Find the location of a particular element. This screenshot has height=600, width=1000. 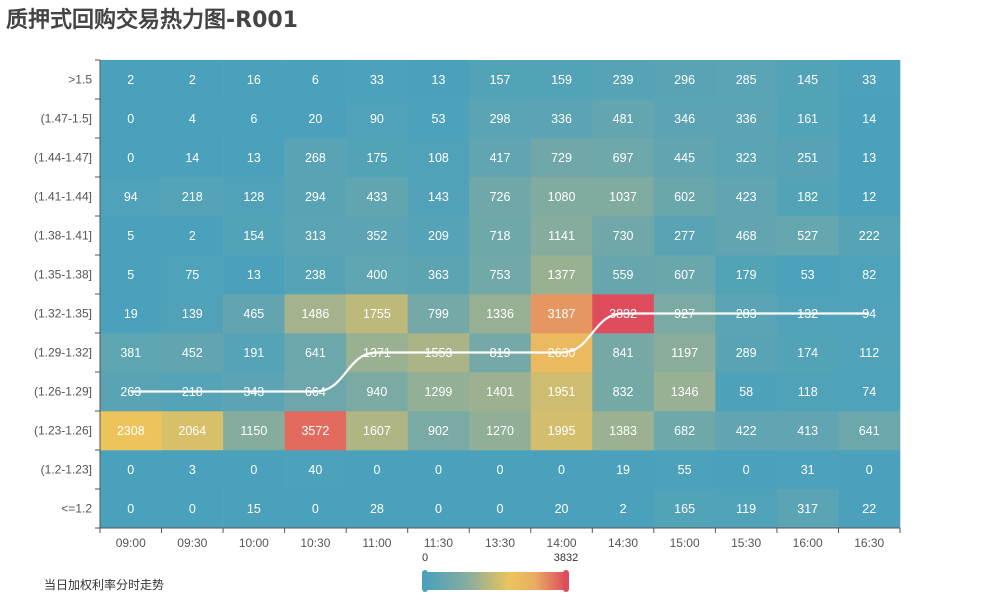

heatmap-cell-label: 20 is located at coordinates (562, 509).